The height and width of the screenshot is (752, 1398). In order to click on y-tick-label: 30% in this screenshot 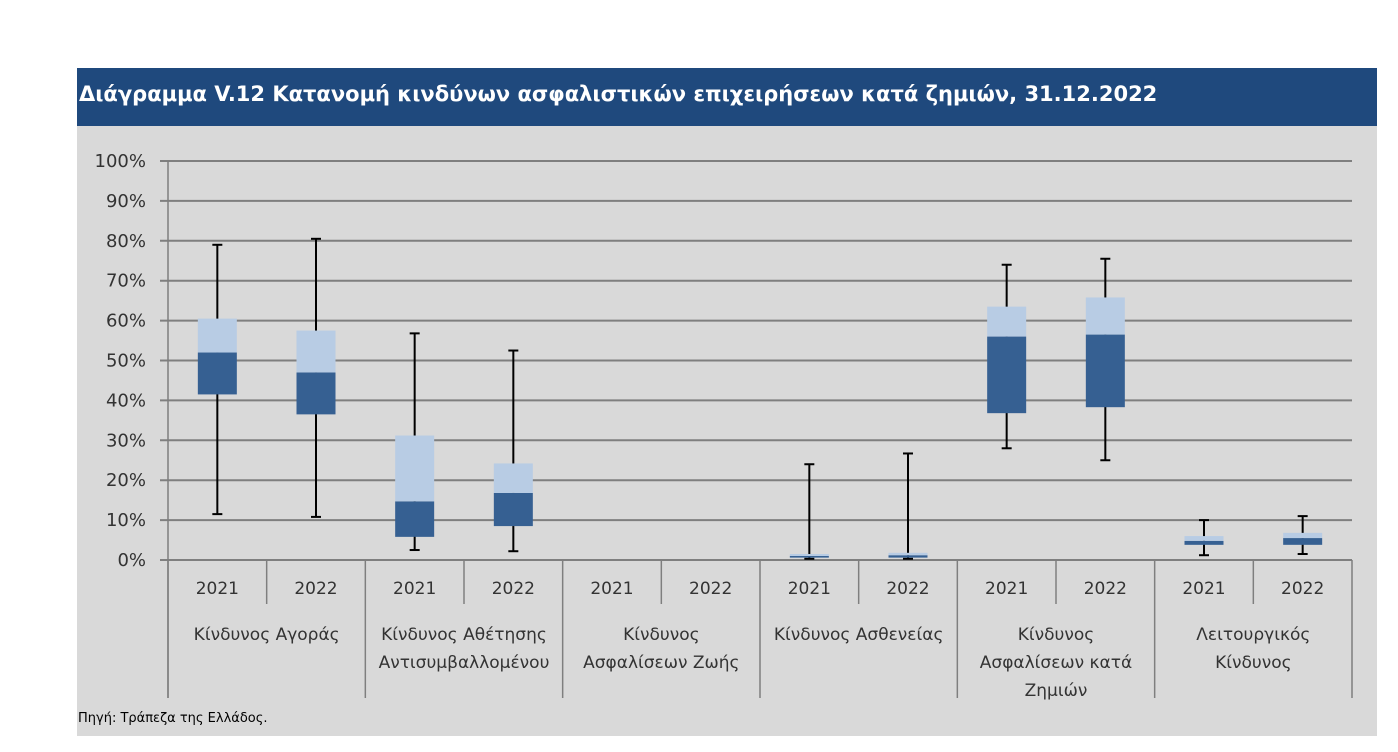, I will do `click(126, 440)`.